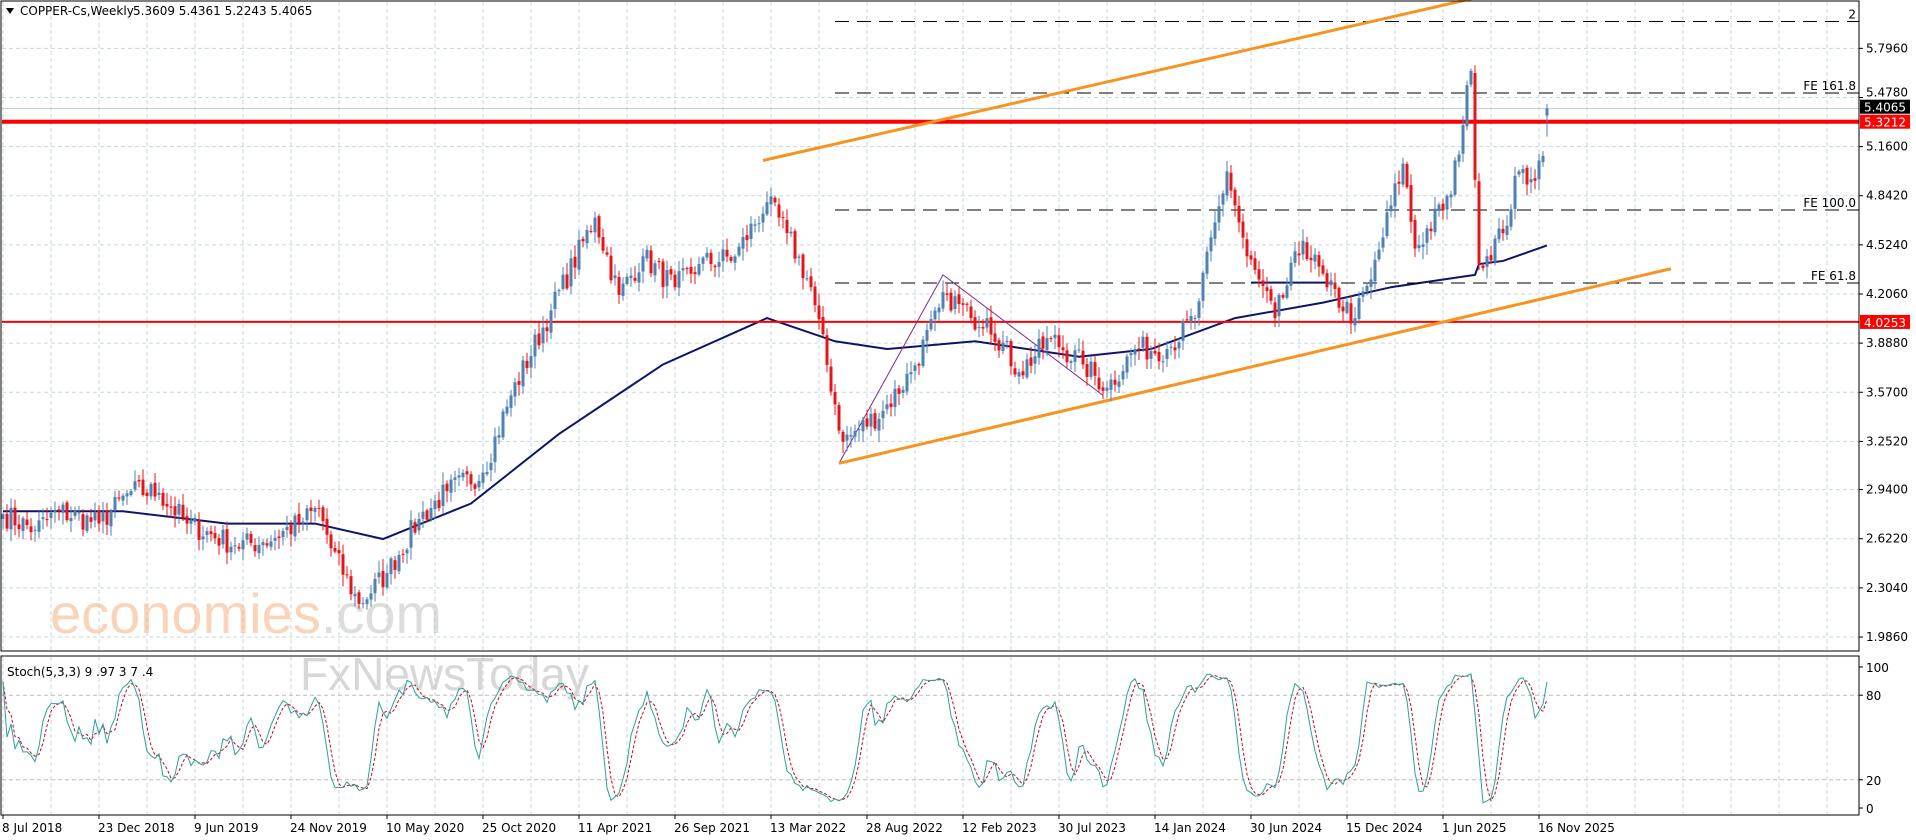 The height and width of the screenshot is (840, 1916). Describe the element at coordinates (10, 11) in the screenshot. I see `triangle-down-icon` at that location.